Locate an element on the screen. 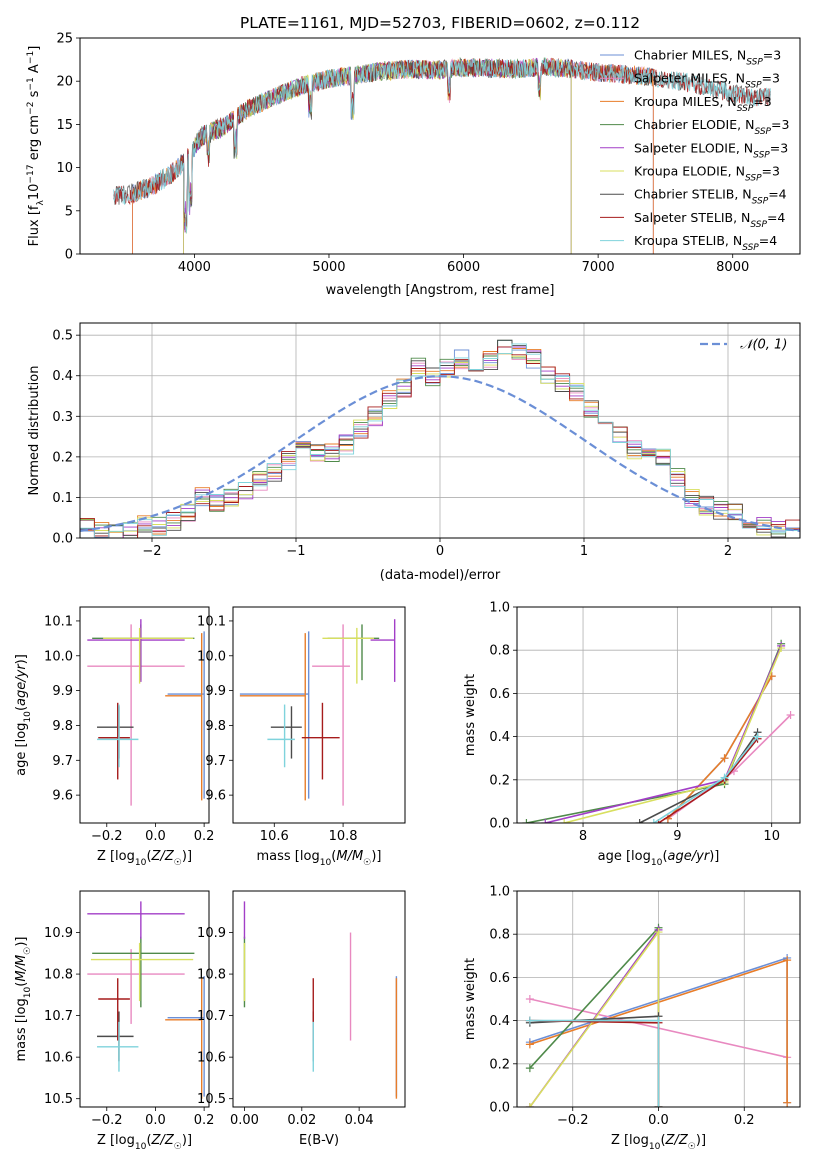 This screenshot has height=1170, width=819. y-axis-label: age [log10(age/yr)] is located at coordinates (23, 715).